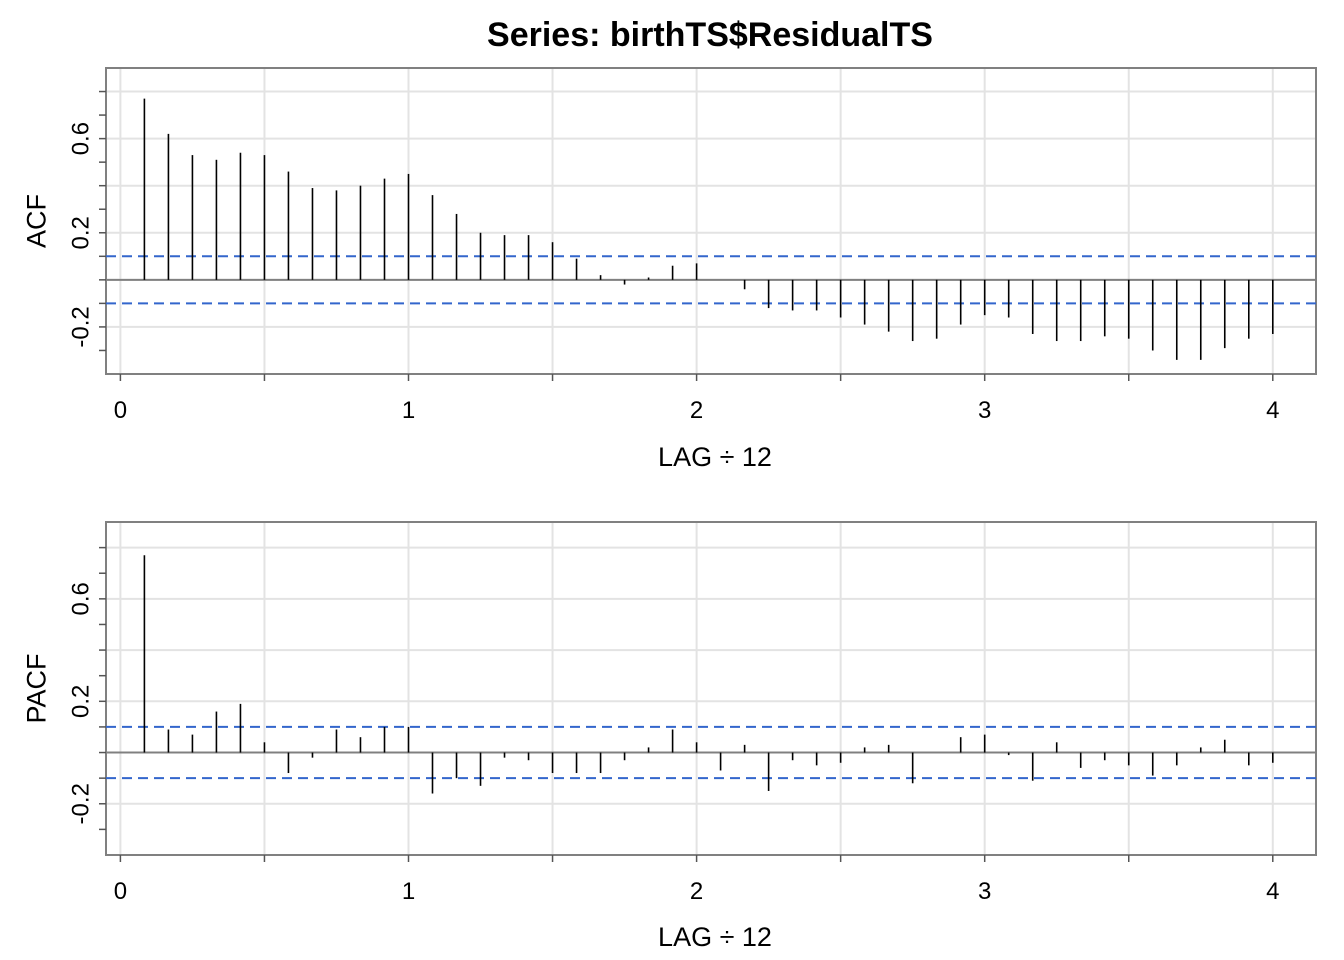  Describe the element at coordinates (696, 891) in the screenshot. I see `pacf-xtick-label: 2` at that location.